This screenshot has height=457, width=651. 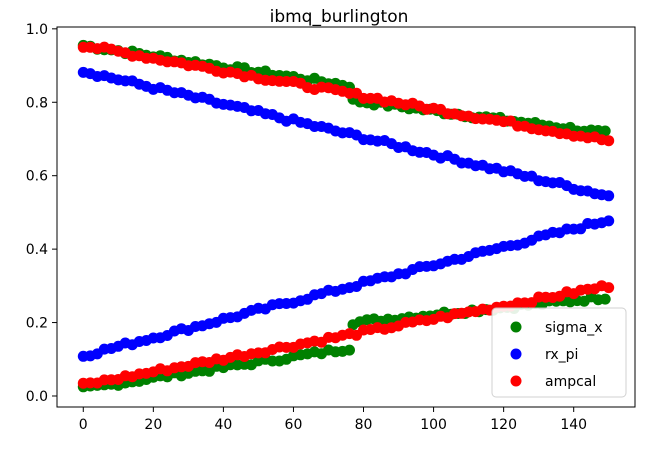 I want to click on legend-marker-rx-pi, so click(x=516, y=354).